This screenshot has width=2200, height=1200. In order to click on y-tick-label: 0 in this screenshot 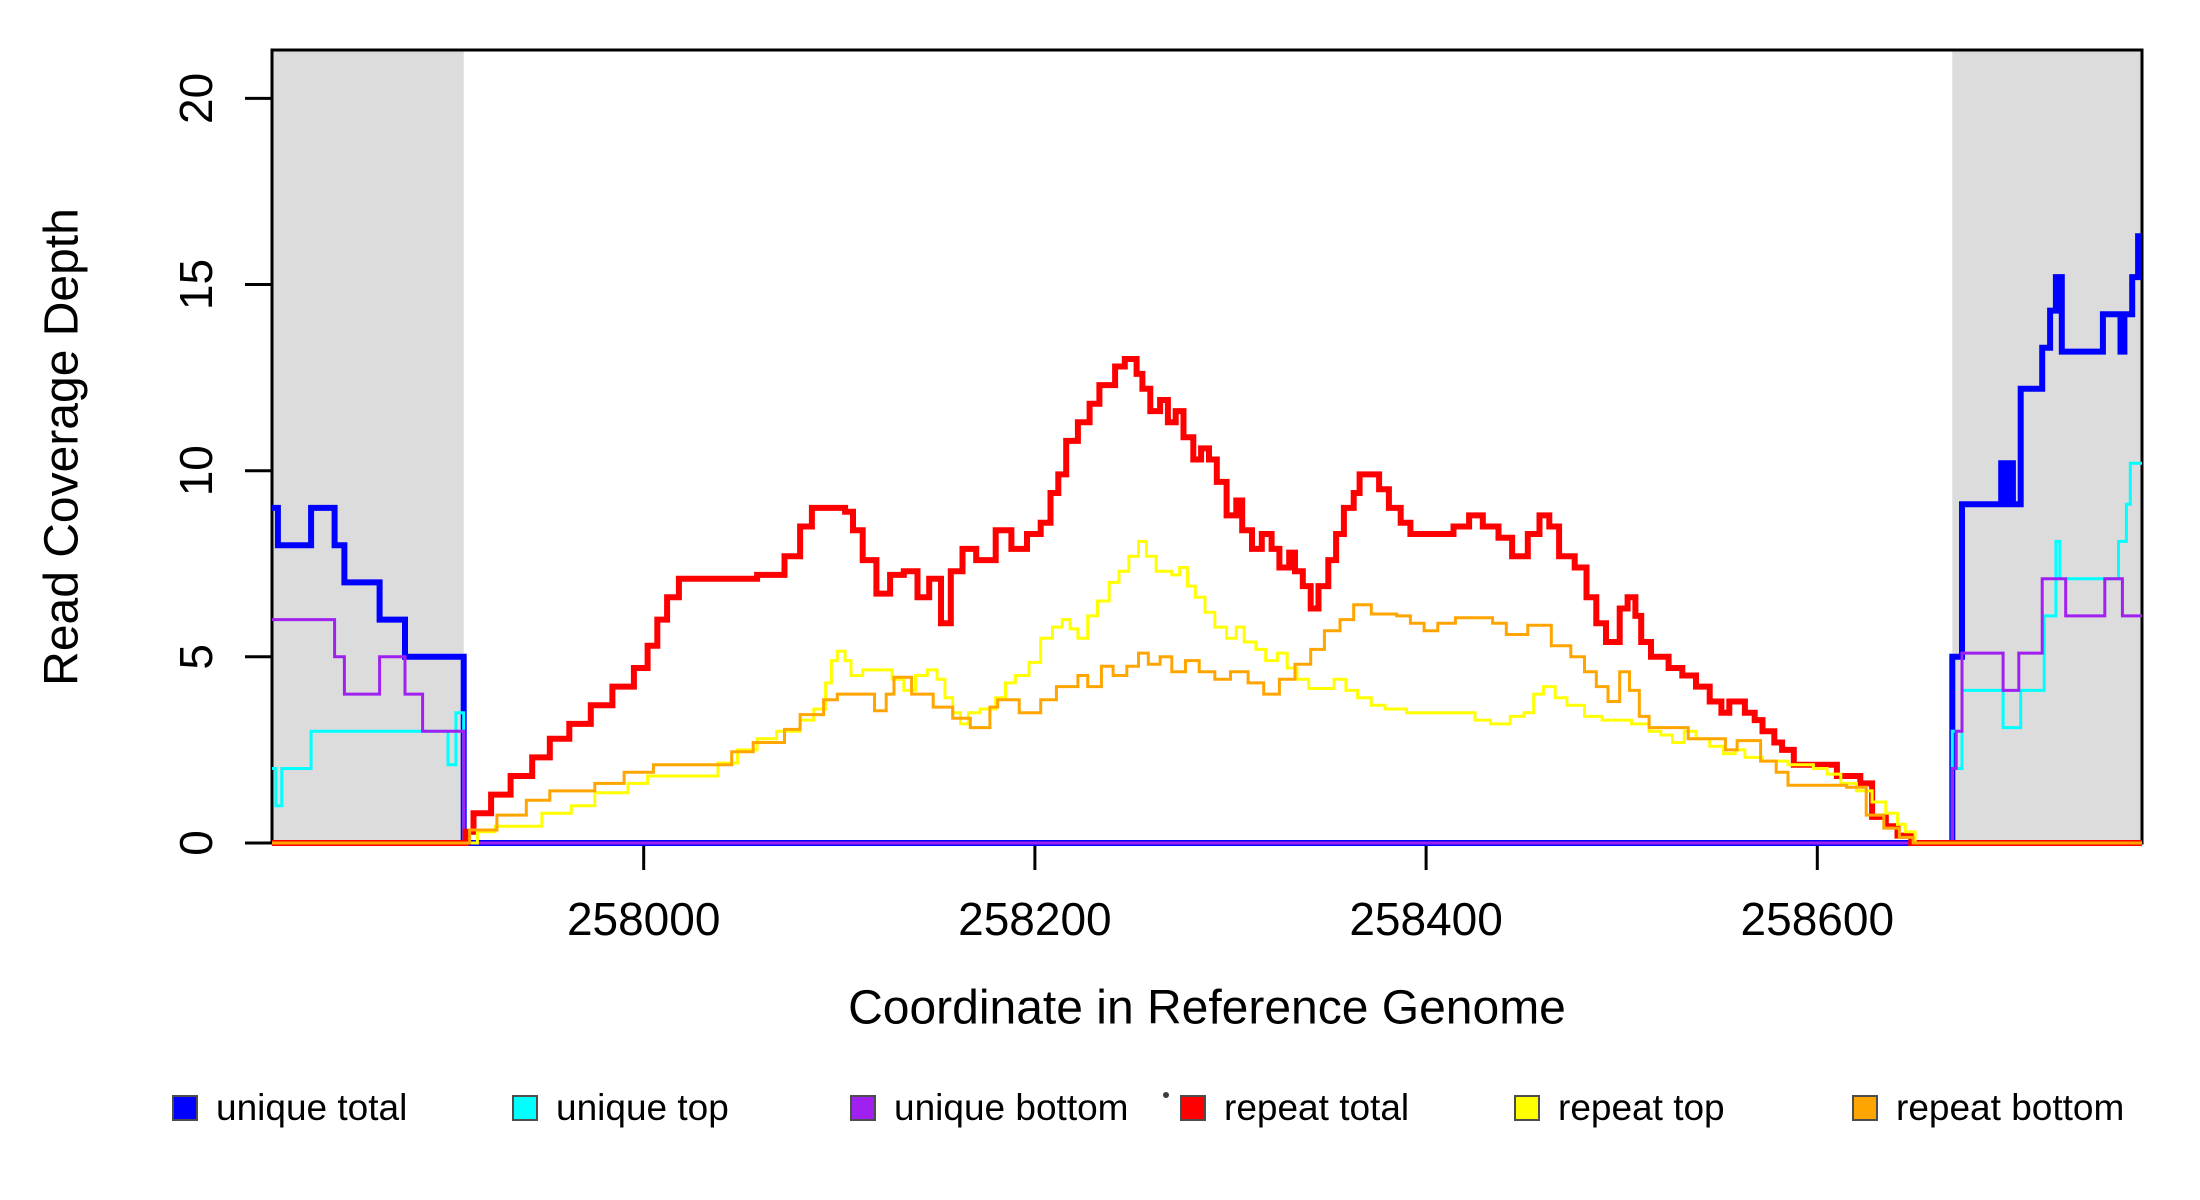, I will do `click(196, 843)`.